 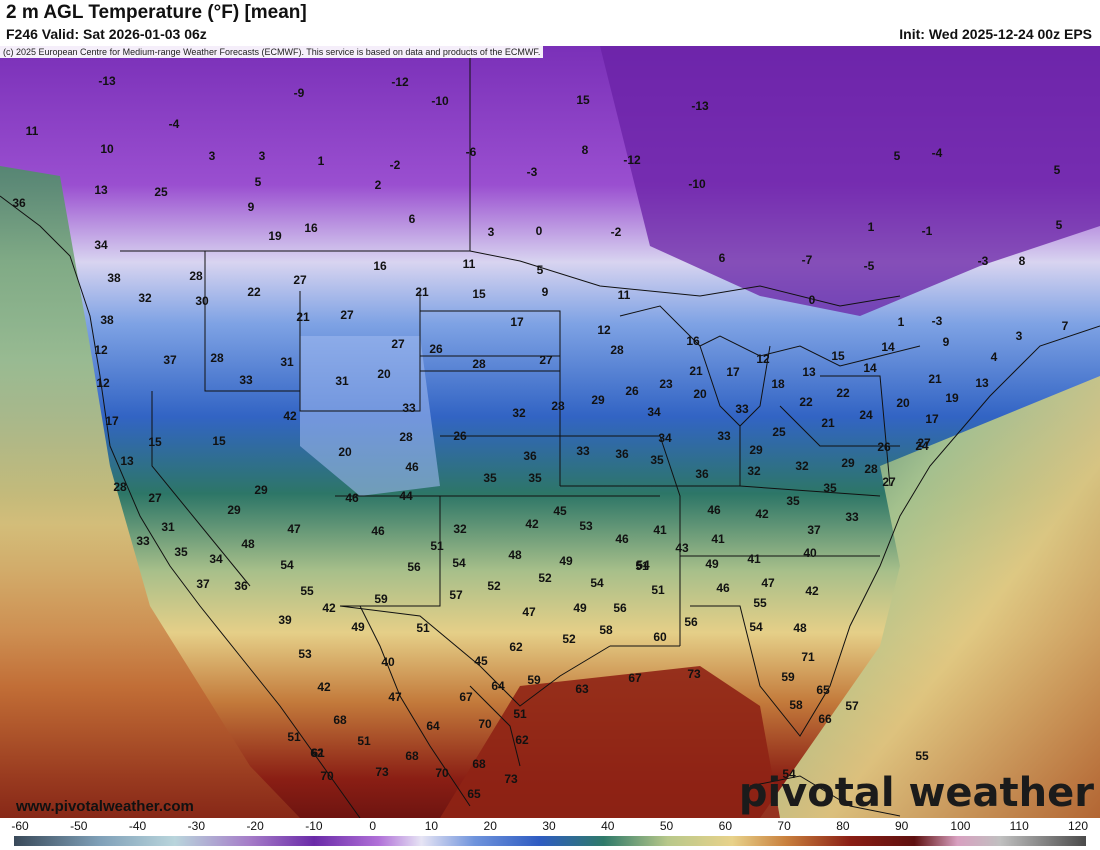 I want to click on temperature-label: 39, so click(x=285, y=620).